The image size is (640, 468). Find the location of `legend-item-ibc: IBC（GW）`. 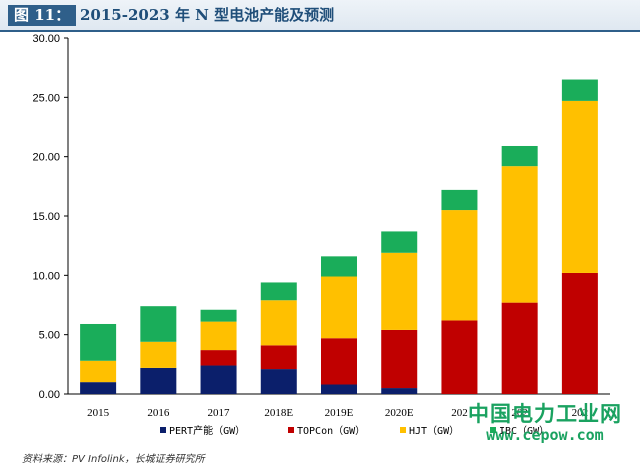

legend-item-ibc: IBC（GW） is located at coordinates (519, 432).